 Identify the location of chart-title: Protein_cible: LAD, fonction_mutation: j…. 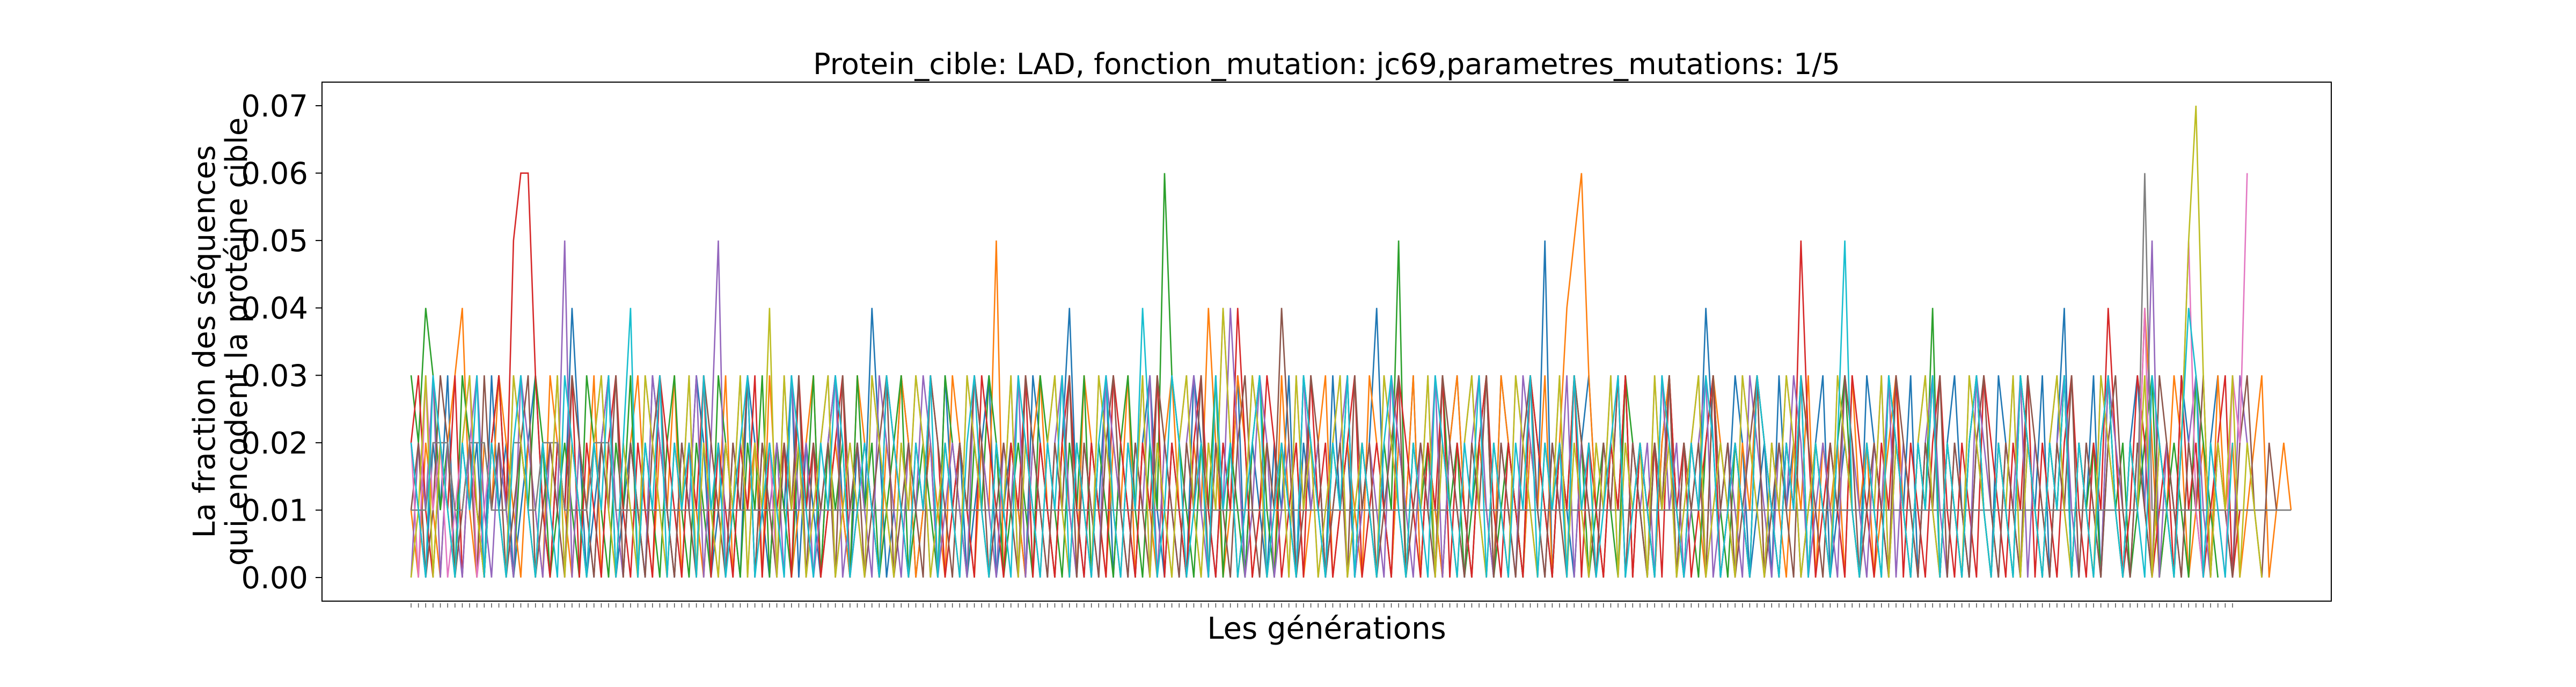
(1326, 64).